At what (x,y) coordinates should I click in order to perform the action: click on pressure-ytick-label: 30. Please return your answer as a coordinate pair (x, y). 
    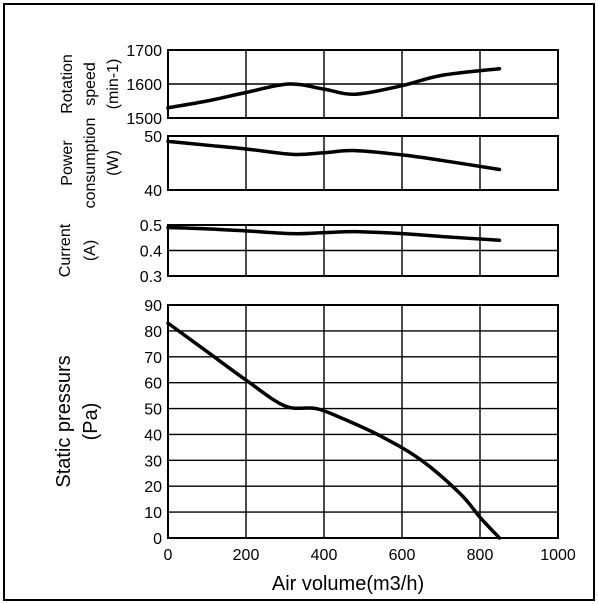
    Looking at the image, I should click on (153, 461).